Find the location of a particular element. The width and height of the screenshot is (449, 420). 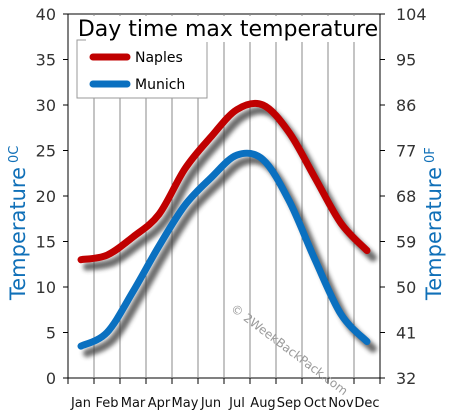

y-tick-label-right: 50 is located at coordinates (406, 287).